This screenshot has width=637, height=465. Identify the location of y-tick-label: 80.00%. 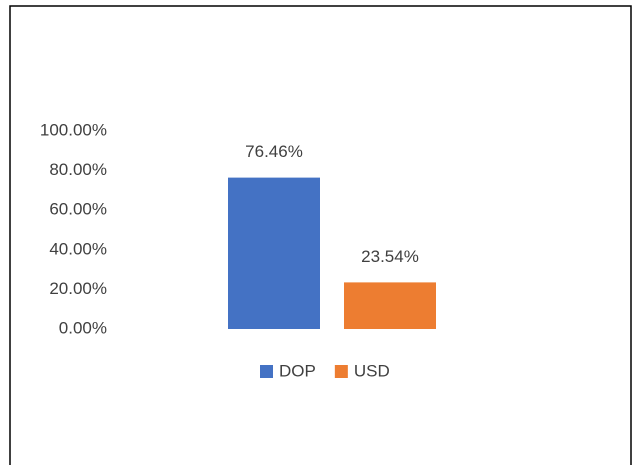
(78, 169).